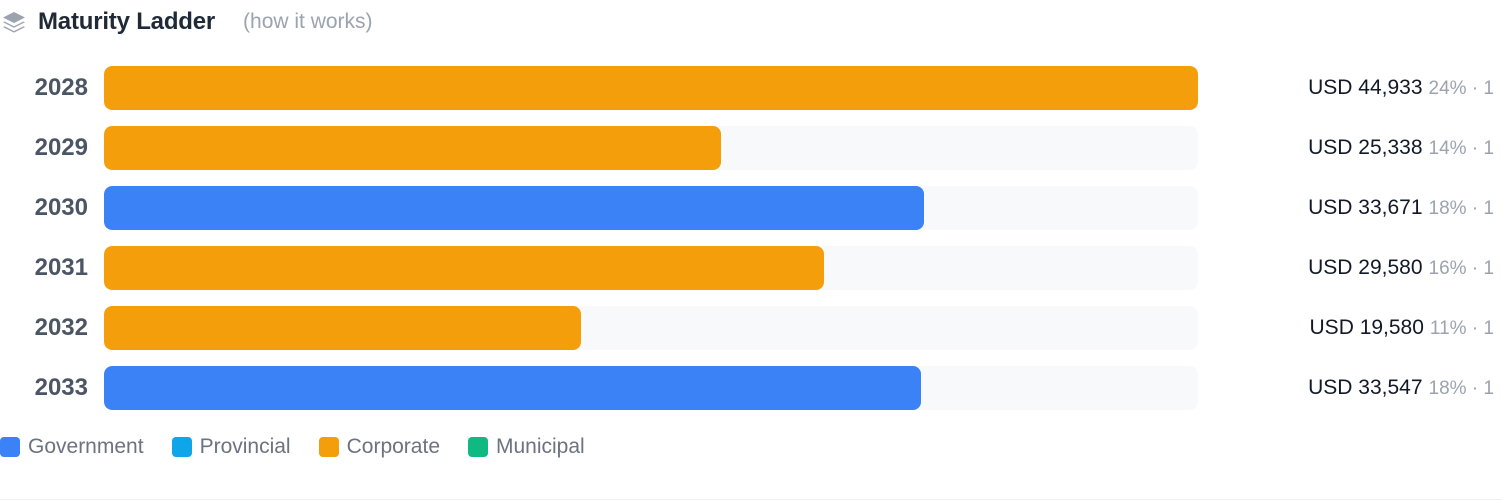 Image resolution: width=1502 pixels, height=502 pixels. I want to click on chart-legend: Government Provincial Corporate Municipal, so click(306, 447).